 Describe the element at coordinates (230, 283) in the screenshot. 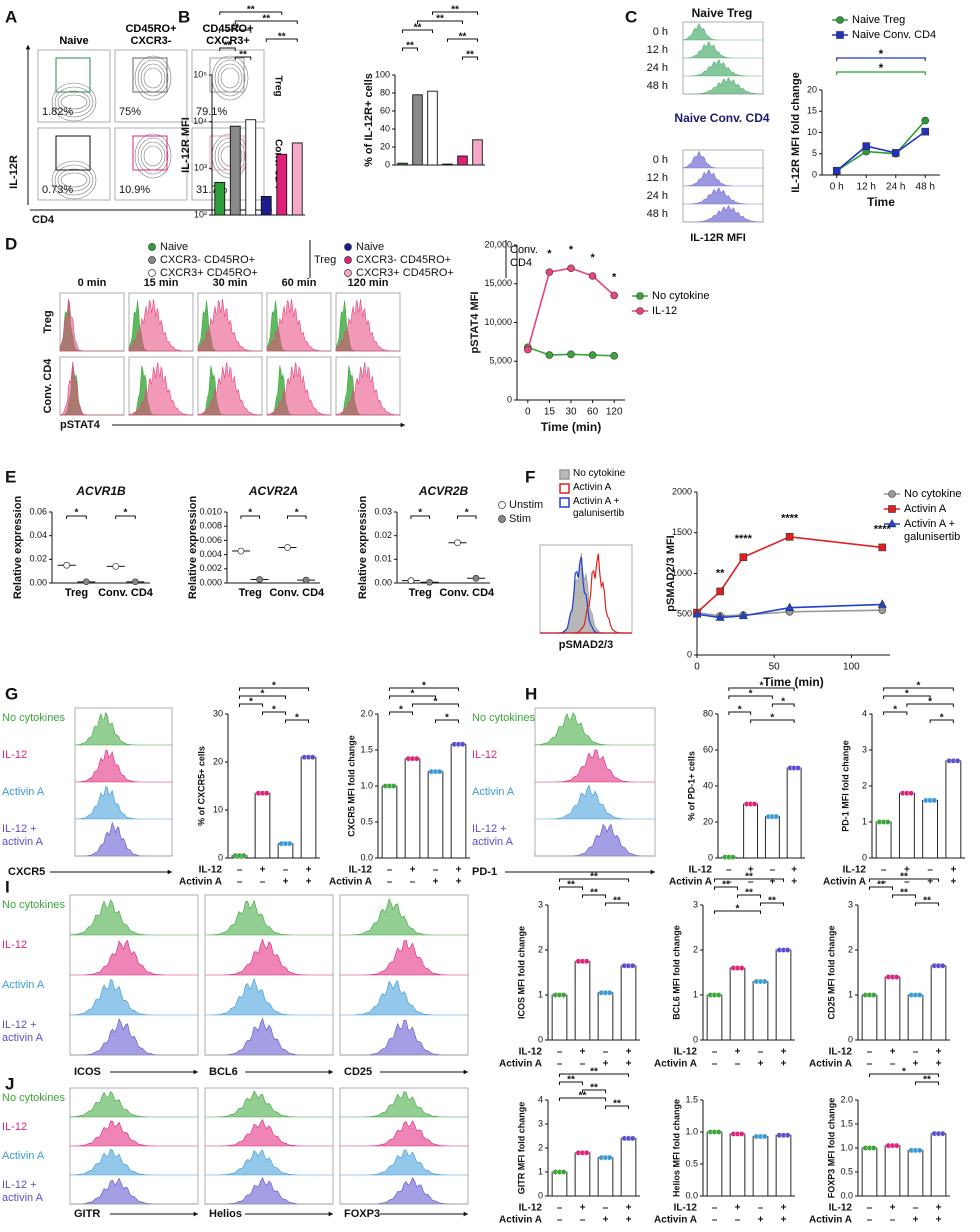

I see `time-header: 30 min` at that location.